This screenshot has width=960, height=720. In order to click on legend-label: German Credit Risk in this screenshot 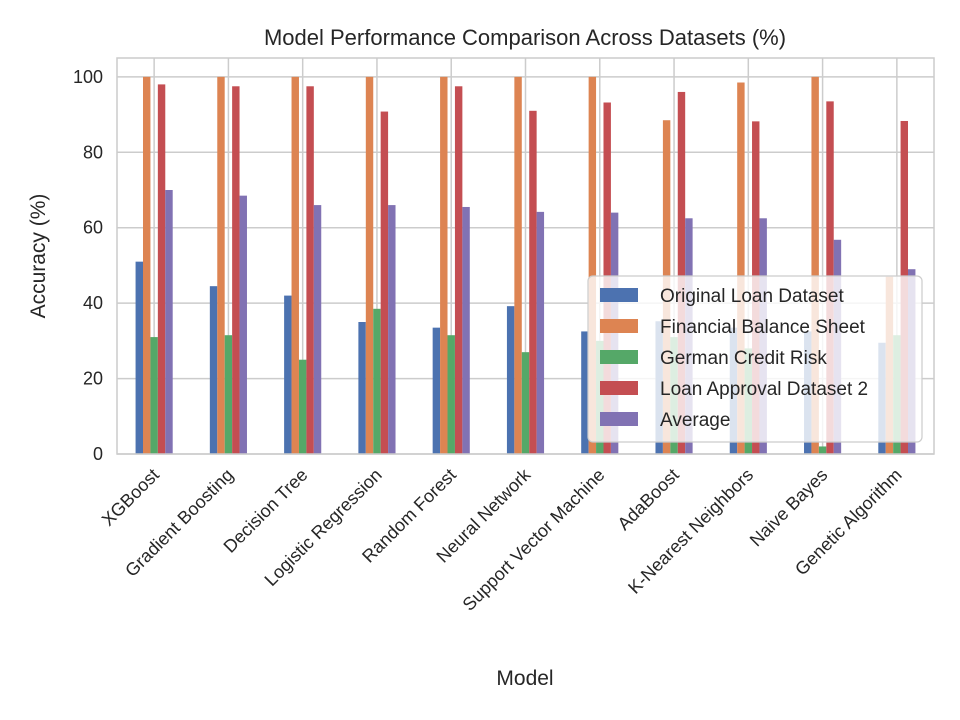, I will do `click(743, 358)`.